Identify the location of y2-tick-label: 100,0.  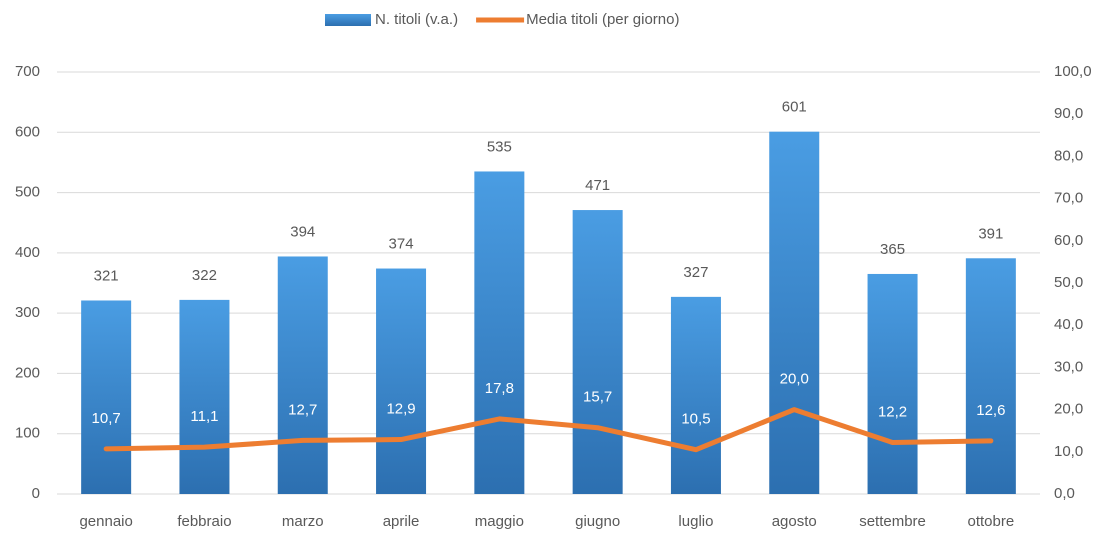
(1073, 71).